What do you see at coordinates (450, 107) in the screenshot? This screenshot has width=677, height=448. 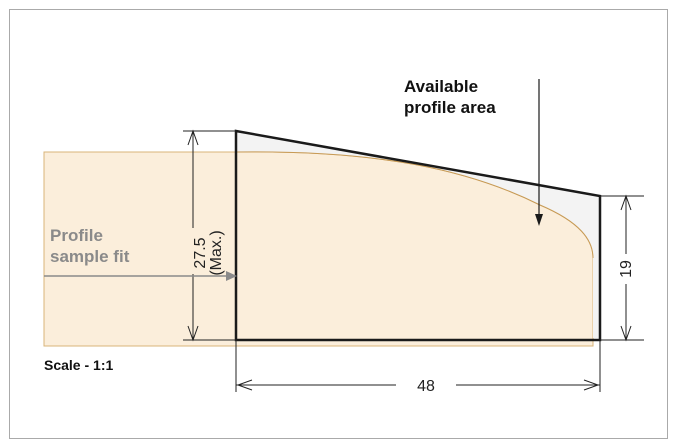 I see `available-area-label-line2: profile area` at bounding box center [450, 107].